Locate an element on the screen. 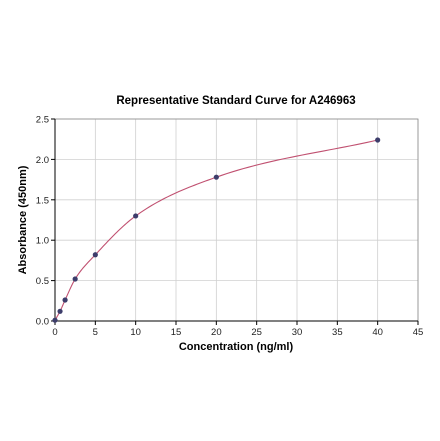 The height and width of the screenshot is (441, 440). x-tick-label: 5 is located at coordinates (95, 332).